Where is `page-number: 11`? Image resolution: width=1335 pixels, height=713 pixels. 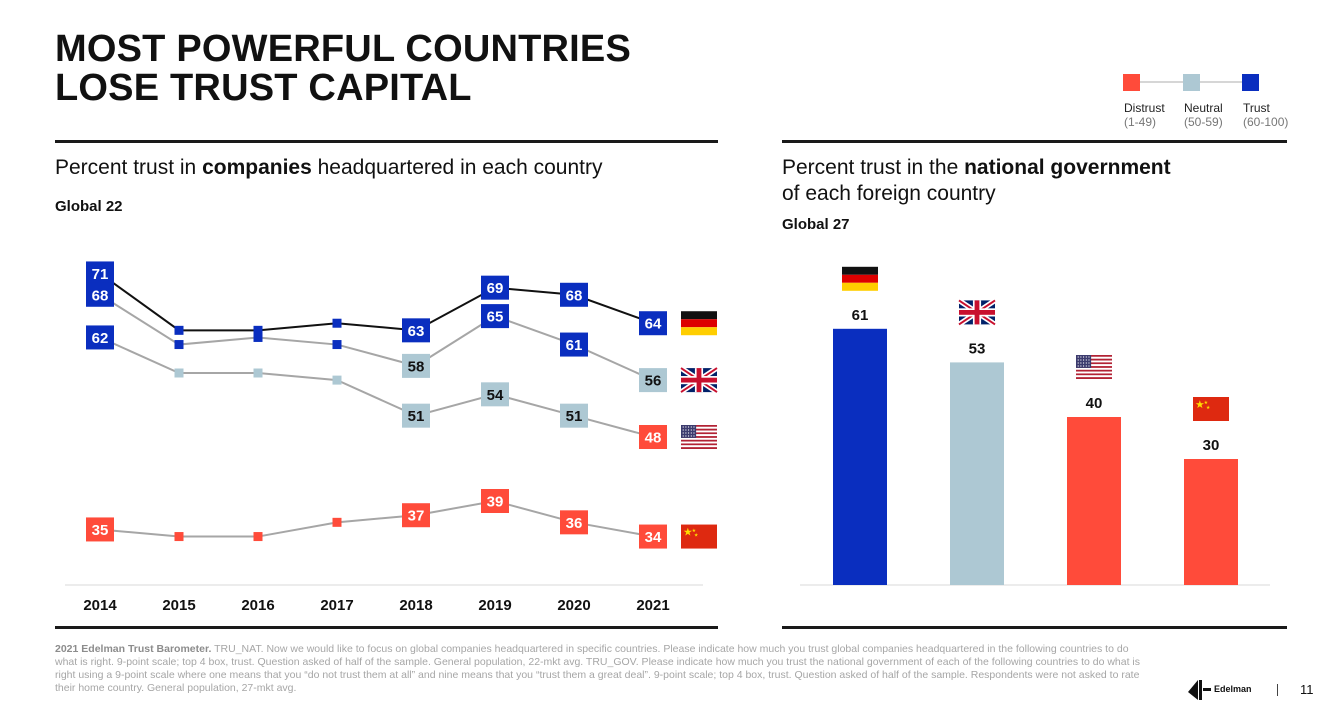
page-number: 11 is located at coordinates (1307, 689).